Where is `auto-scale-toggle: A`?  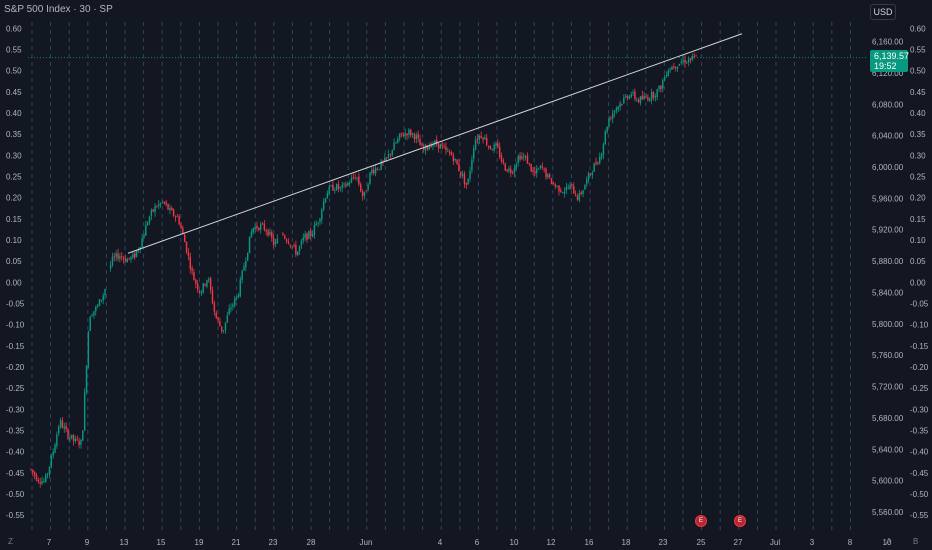
auto-scale-toggle: A is located at coordinates (889, 541).